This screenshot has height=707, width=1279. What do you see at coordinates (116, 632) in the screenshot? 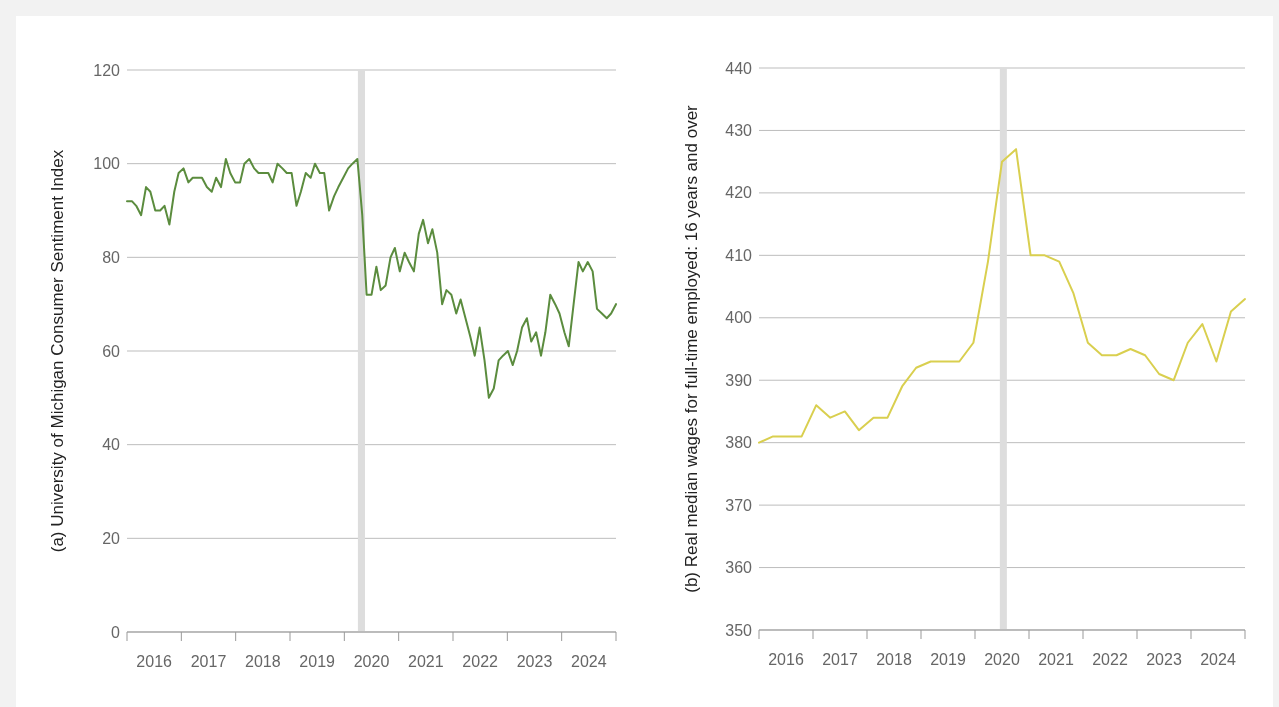
I see `y-tick-label: 0` at bounding box center [116, 632].